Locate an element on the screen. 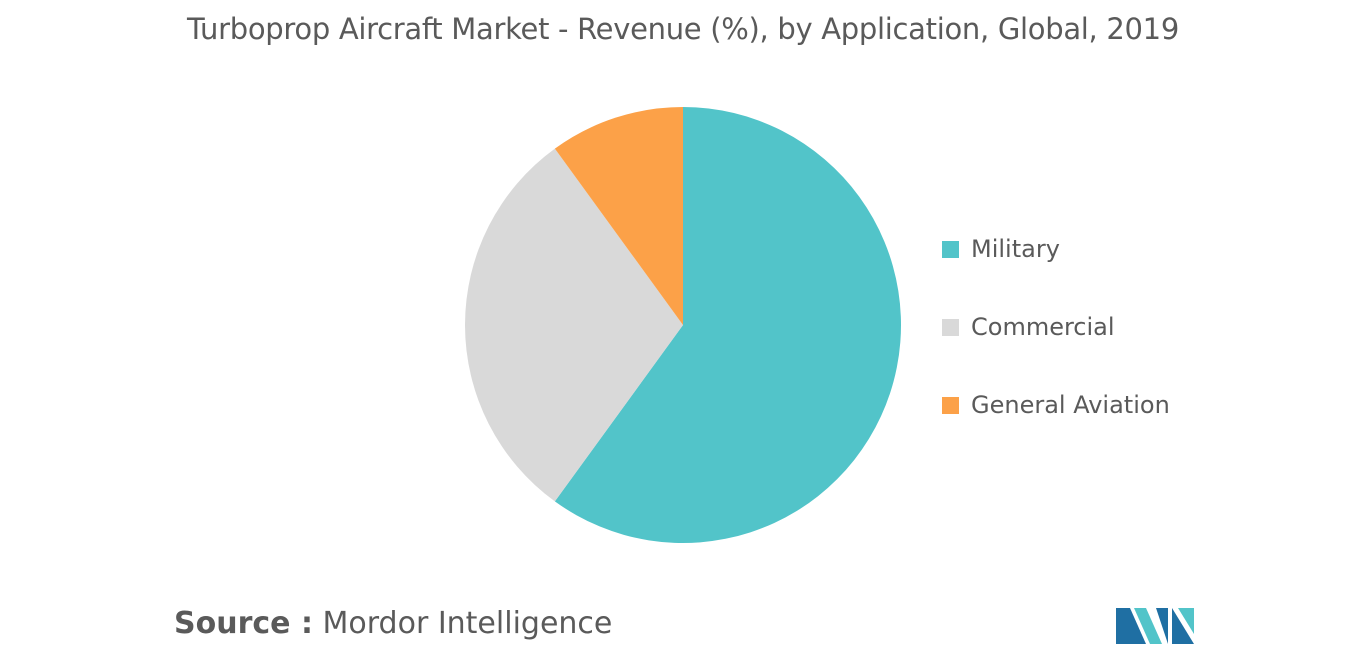 Image resolution: width=1366 pixels, height=655 pixels. legend-item-commercial: Commercial is located at coordinates (1056, 327).